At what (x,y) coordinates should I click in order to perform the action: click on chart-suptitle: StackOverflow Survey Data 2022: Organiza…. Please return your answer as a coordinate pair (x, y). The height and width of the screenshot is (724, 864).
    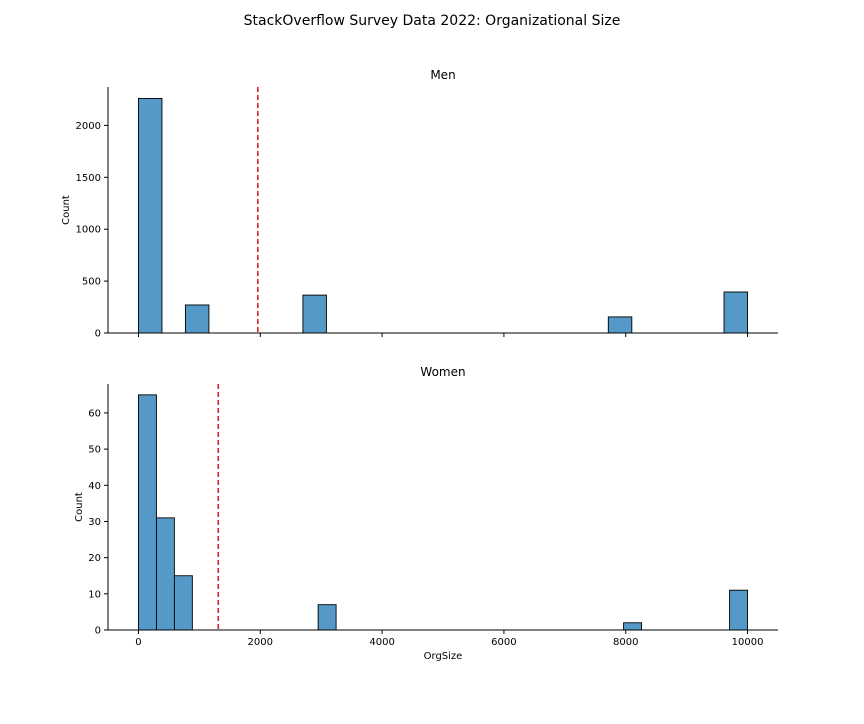
    Looking at the image, I should click on (432, 21).